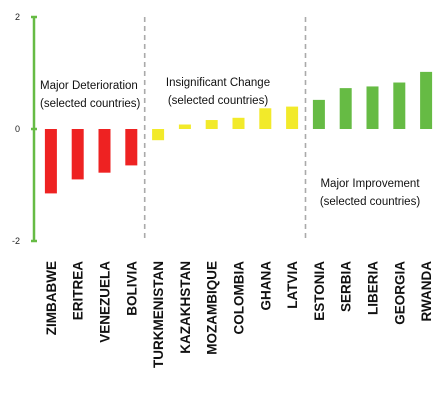  I want to click on y-tick-label: 0, so click(17, 129).